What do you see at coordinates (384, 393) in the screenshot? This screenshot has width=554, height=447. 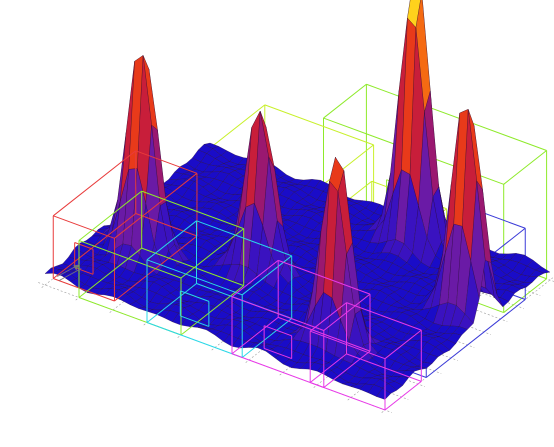 I see `surface-quad` at bounding box center [384, 393].